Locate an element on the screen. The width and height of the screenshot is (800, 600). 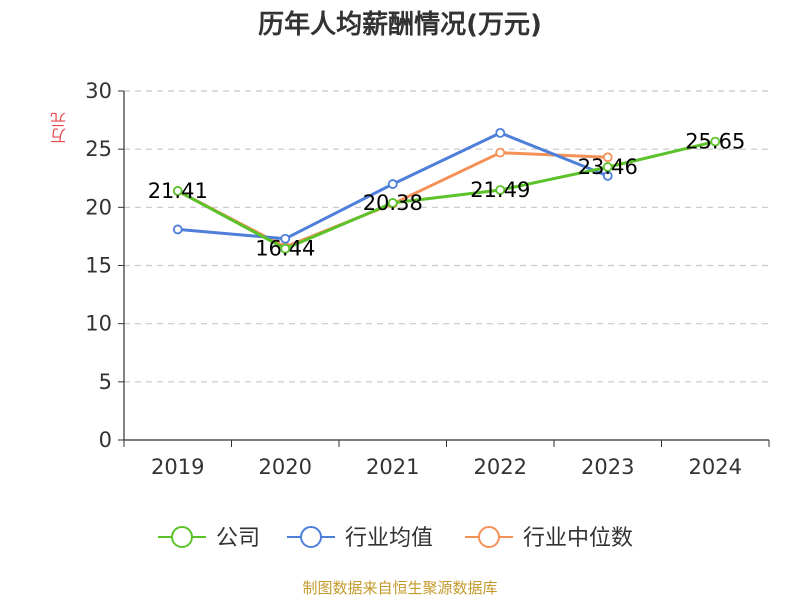
y-tick-label: 0 is located at coordinates (105, 440).